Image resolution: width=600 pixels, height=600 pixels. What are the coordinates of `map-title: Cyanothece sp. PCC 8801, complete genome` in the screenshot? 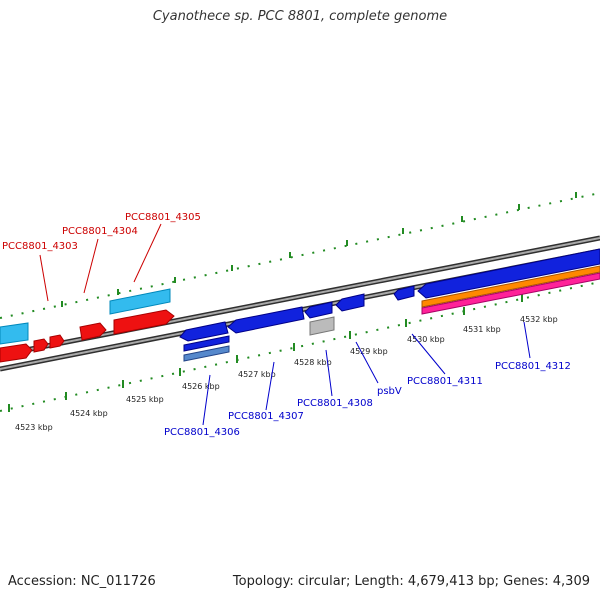 It's located at (300, 16).